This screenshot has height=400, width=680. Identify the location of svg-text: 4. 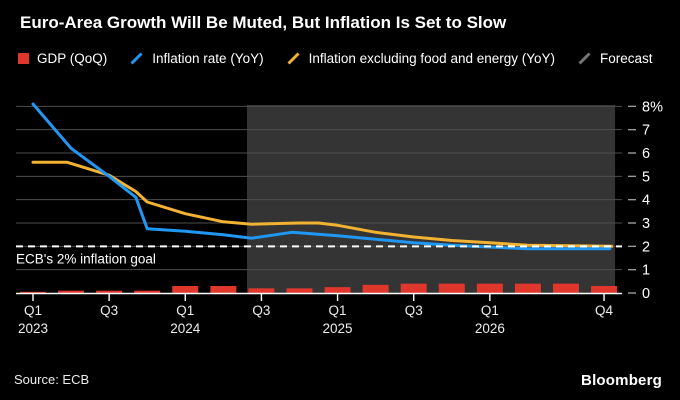
(646, 201).